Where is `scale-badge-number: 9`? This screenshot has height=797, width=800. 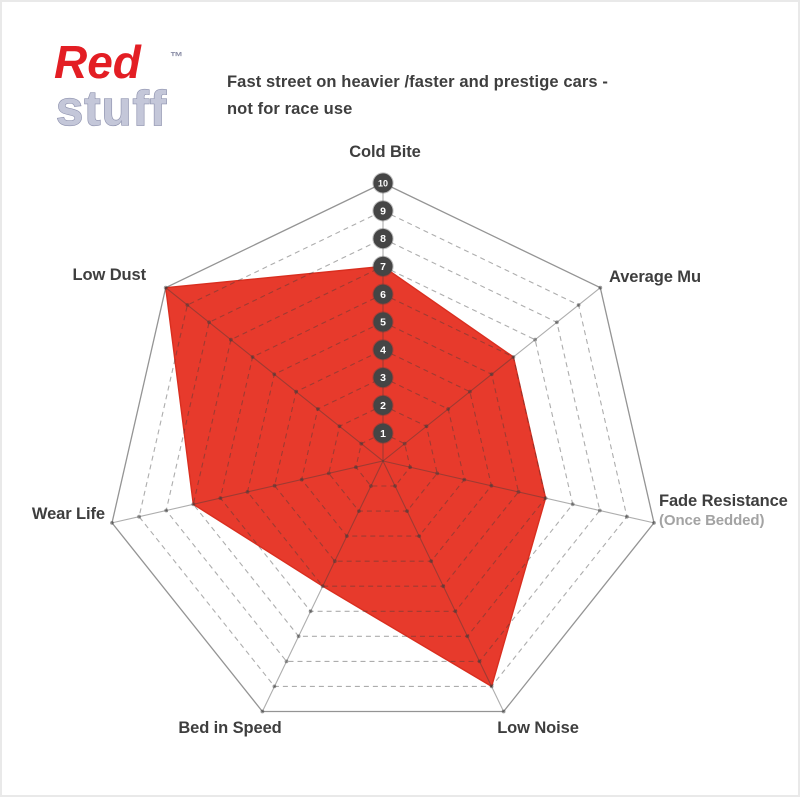 scale-badge-number: 9 is located at coordinates (383, 211).